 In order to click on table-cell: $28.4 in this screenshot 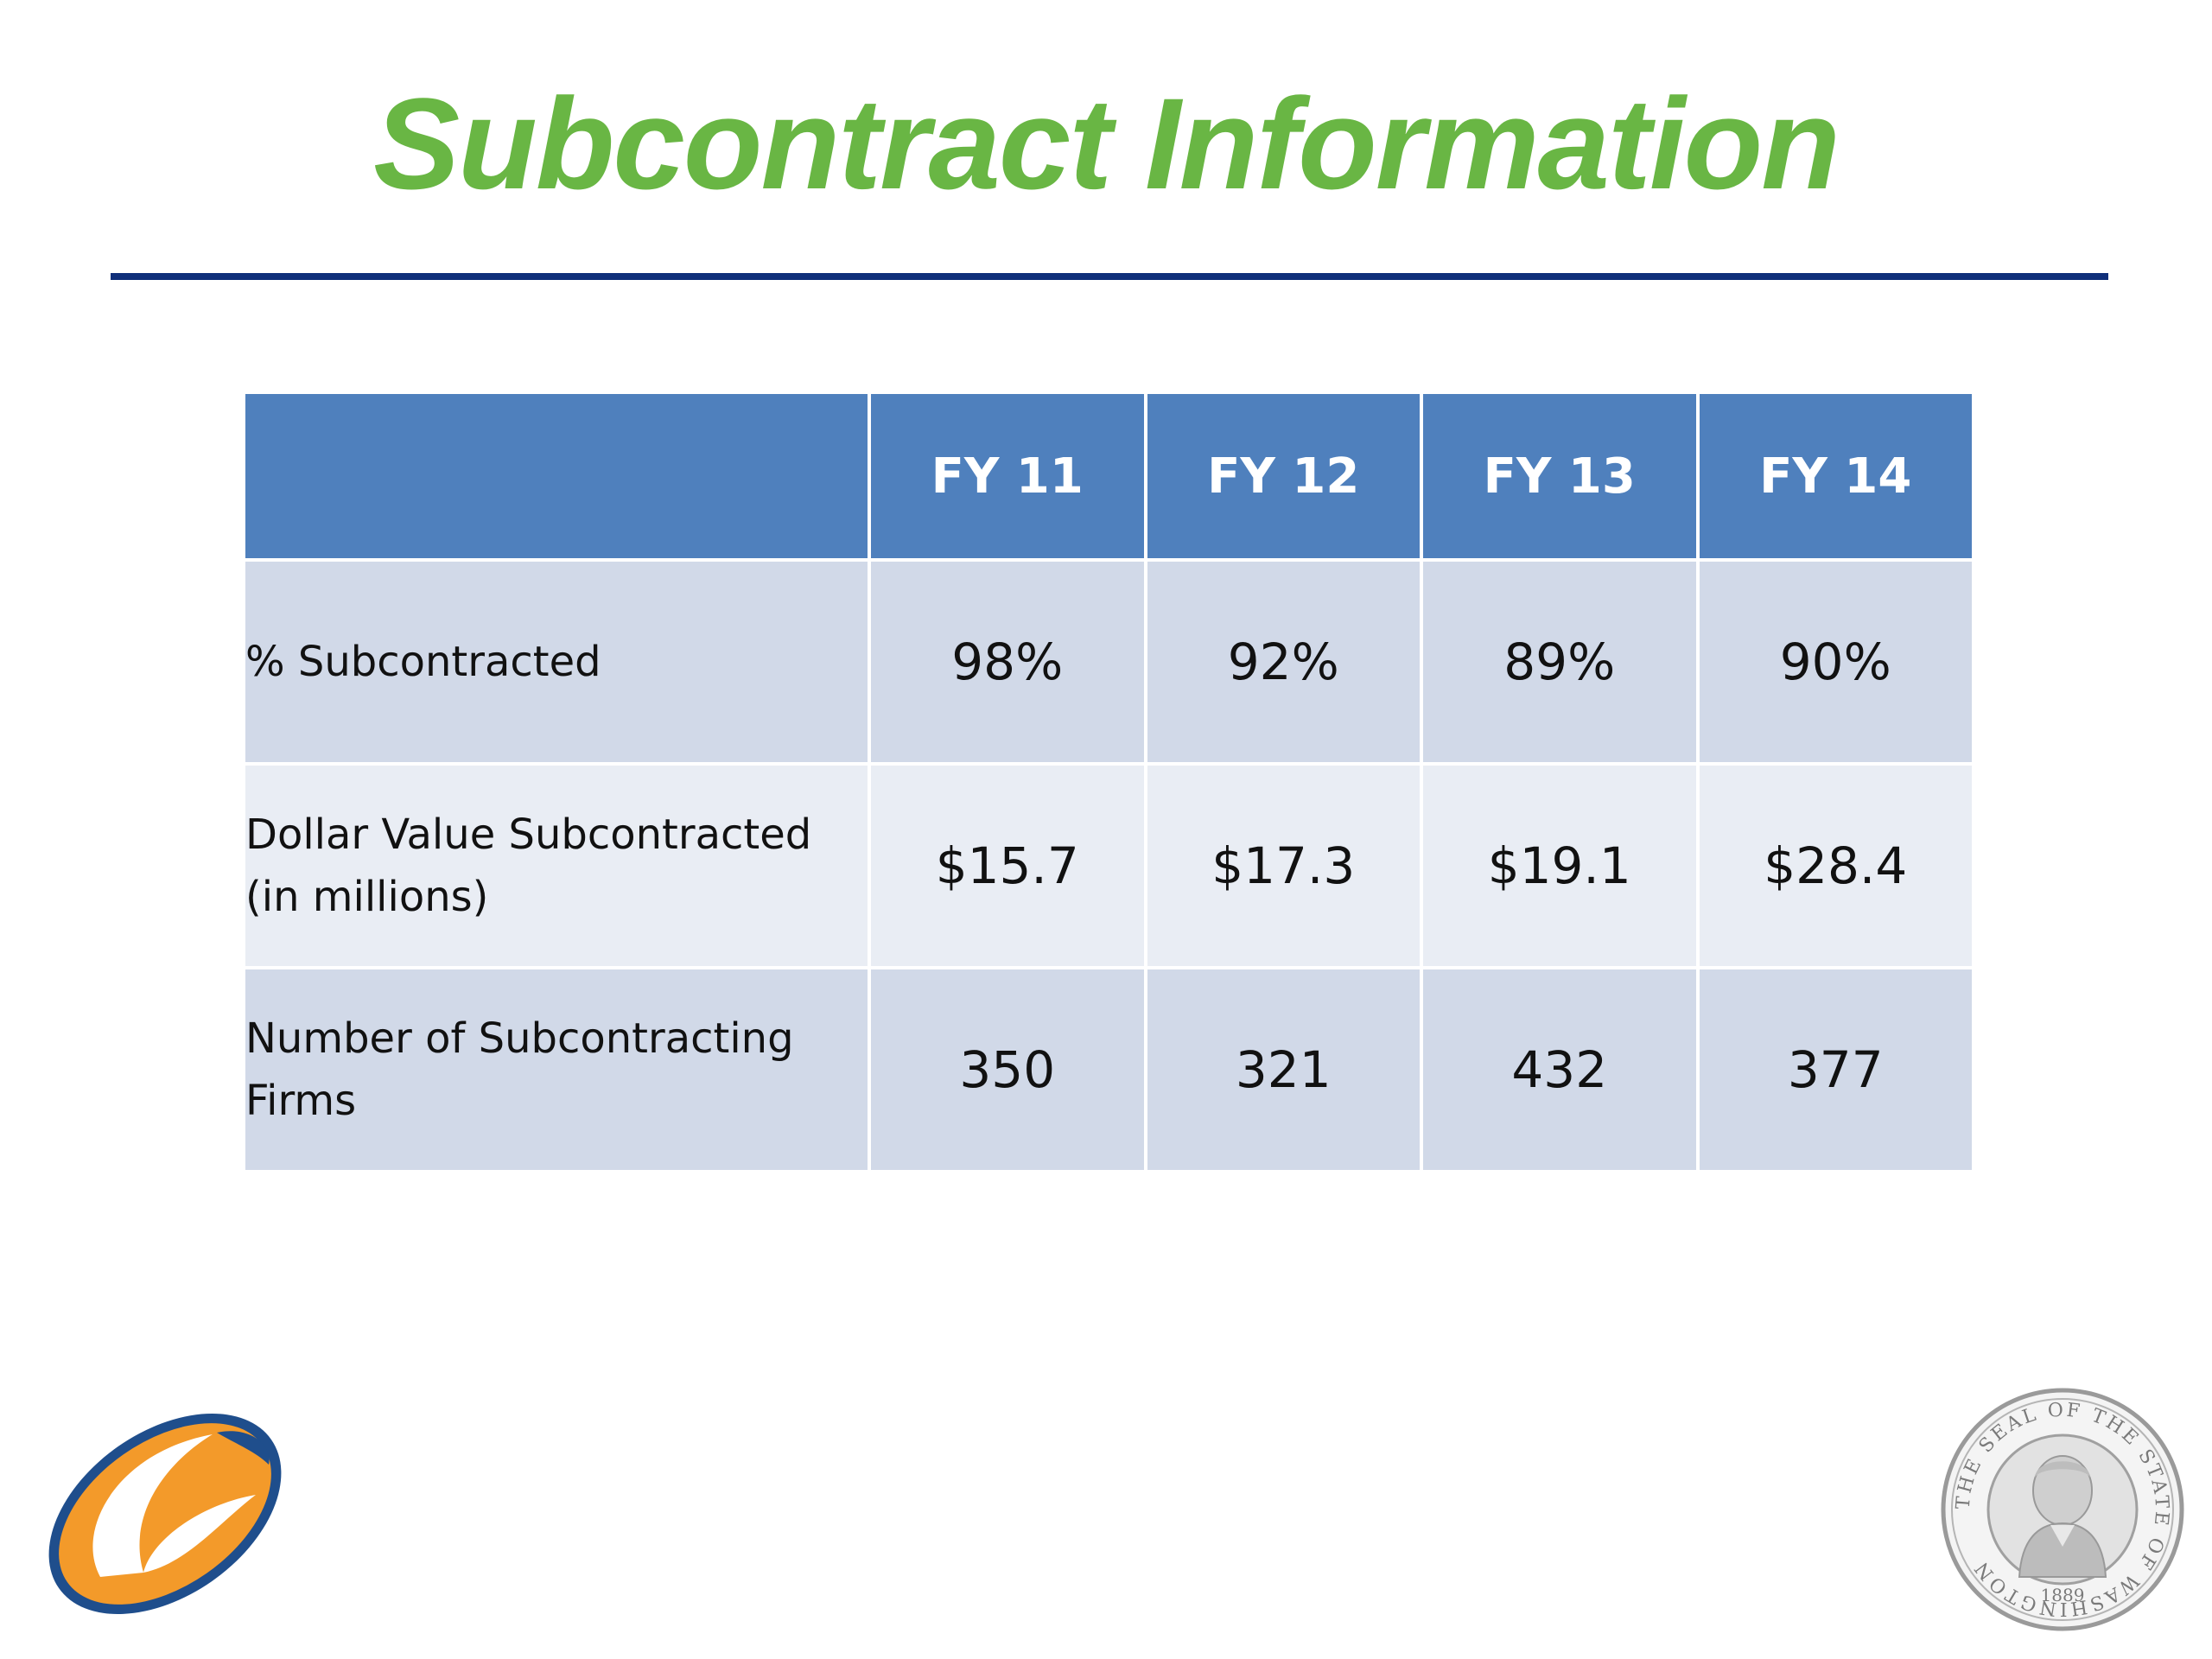, I will do `click(1835, 866)`.